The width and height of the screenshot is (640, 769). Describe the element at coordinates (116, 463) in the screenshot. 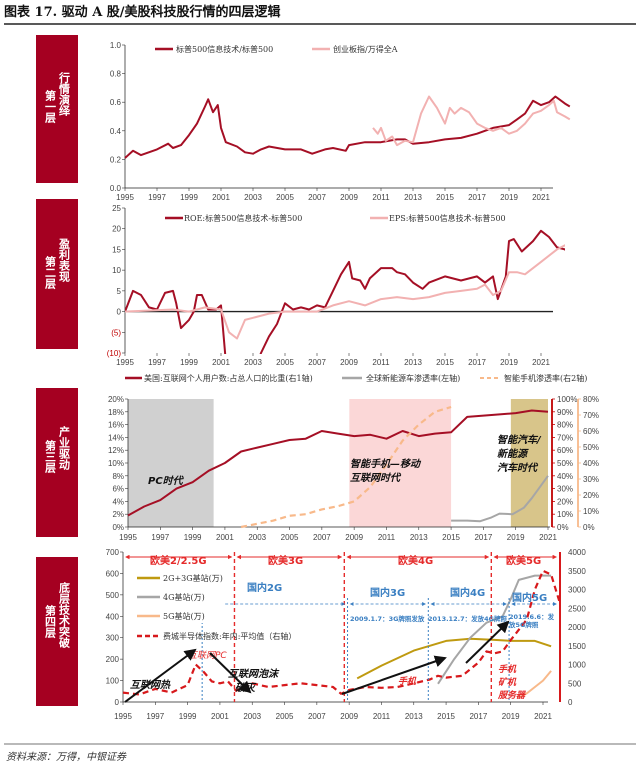

I see `y-tick-label: 10%` at that location.